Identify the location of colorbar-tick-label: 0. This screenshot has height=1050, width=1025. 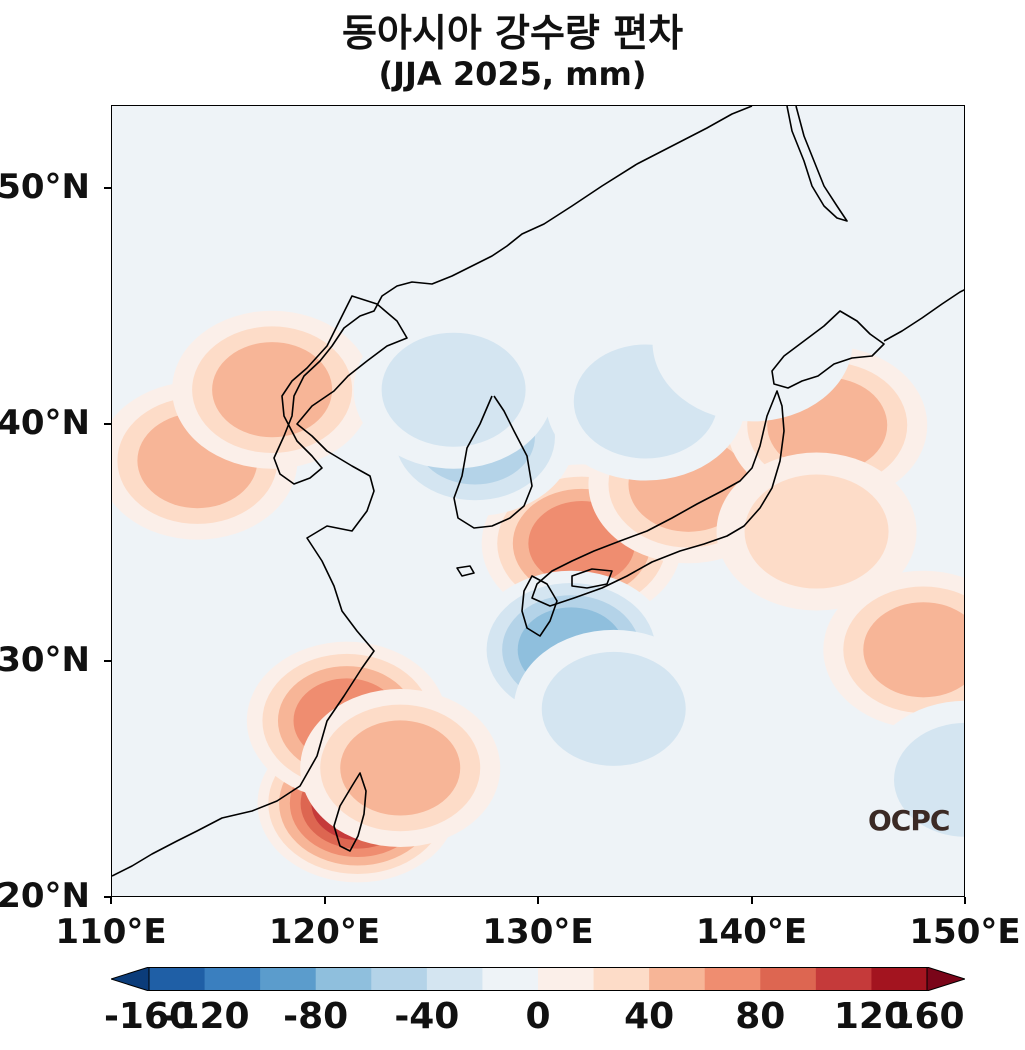
(538, 1016).